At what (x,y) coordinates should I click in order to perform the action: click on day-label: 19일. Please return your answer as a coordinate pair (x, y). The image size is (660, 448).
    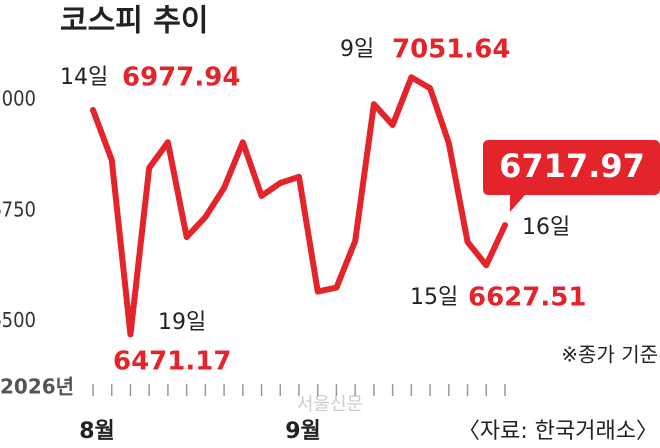
    Looking at the image, I should click on (182, 322).